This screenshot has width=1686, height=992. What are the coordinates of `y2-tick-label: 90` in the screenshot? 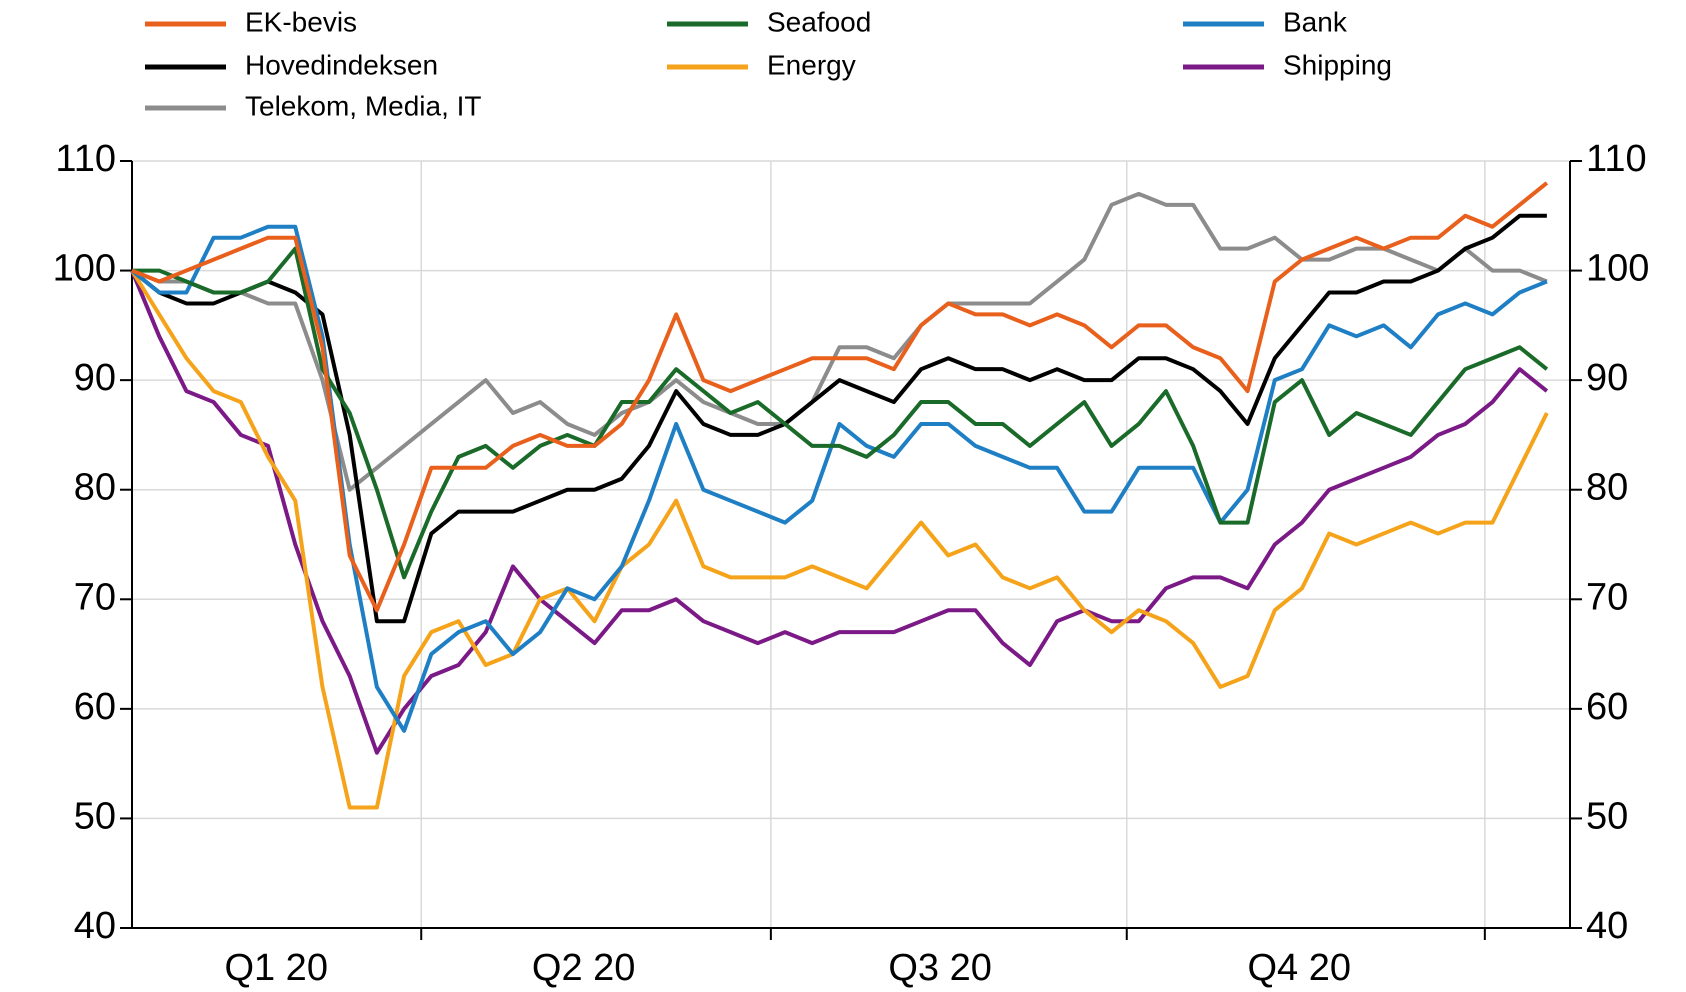 It's located at (1607, 378).